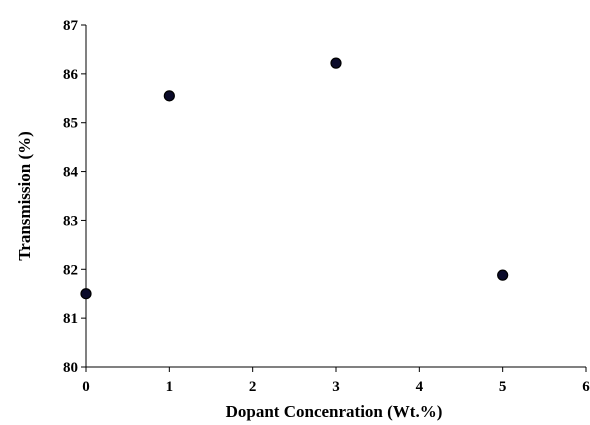 This screenshot has height=425, width=590. Describe the element at coordinates (71, 26) in the screenshot. I see `y-tick-label: 87` at that location.